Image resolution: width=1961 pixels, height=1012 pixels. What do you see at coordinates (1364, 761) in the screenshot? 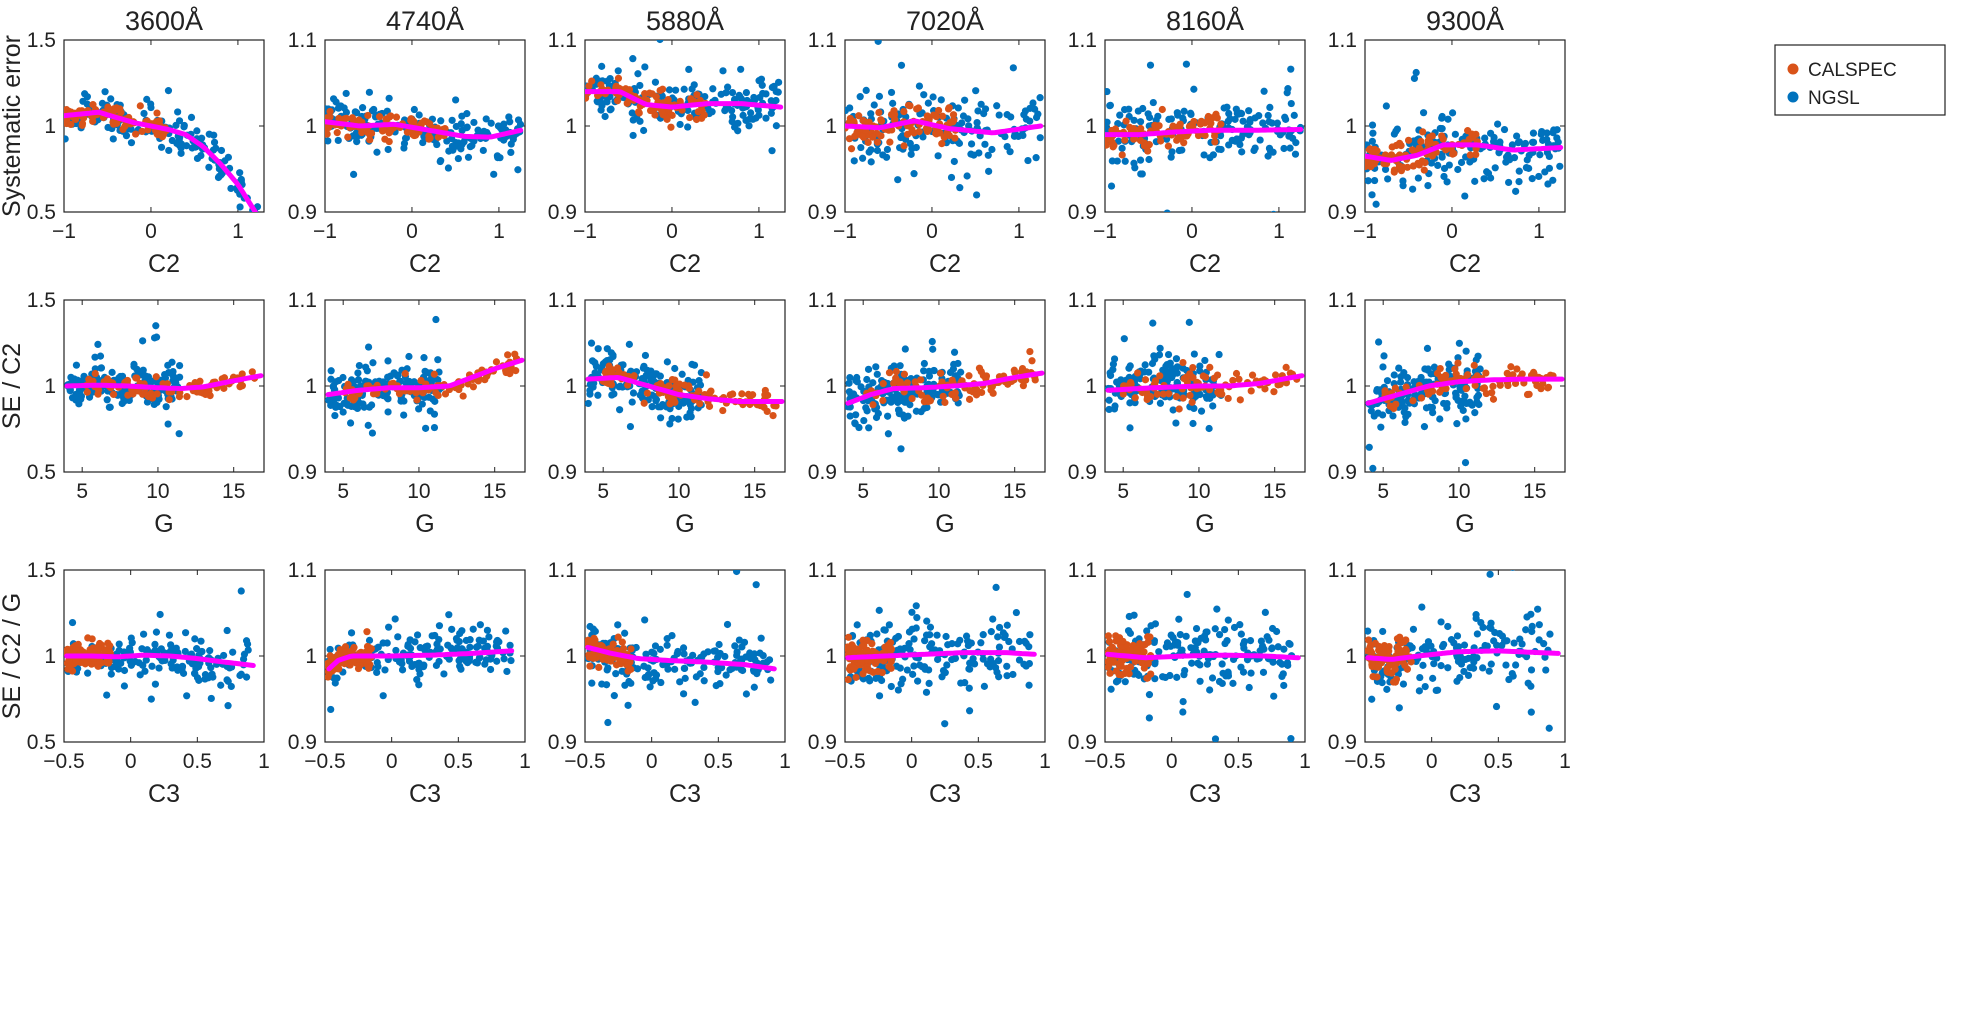
I see `x-tick-label: −0.5` at bounding box center [1364, 761].